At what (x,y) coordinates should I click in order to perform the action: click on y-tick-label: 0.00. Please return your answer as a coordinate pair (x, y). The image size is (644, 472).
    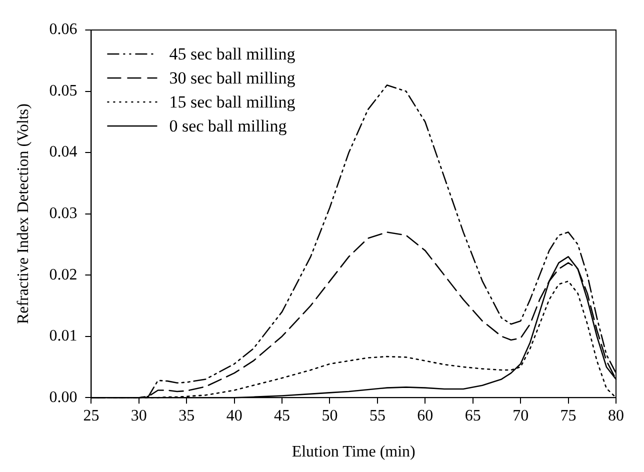
    Looking at the image, I should click on (63, 397).